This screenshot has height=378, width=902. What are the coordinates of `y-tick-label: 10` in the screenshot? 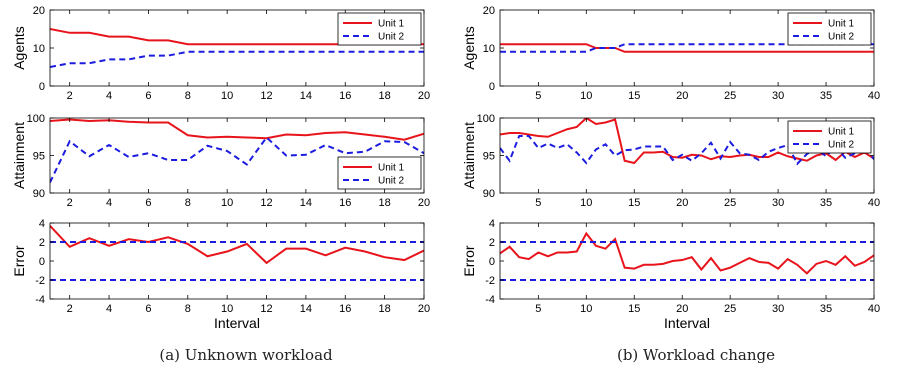 It's located at (489, 49).